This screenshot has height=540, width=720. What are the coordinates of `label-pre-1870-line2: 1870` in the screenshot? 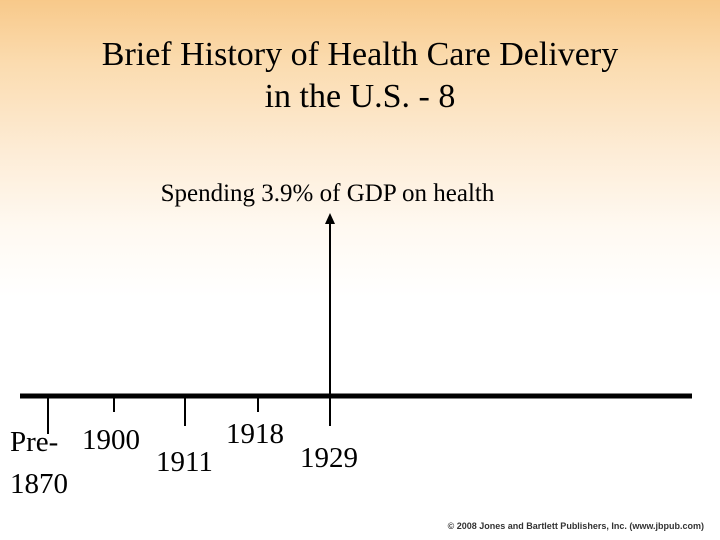 It's located at (39, 484).